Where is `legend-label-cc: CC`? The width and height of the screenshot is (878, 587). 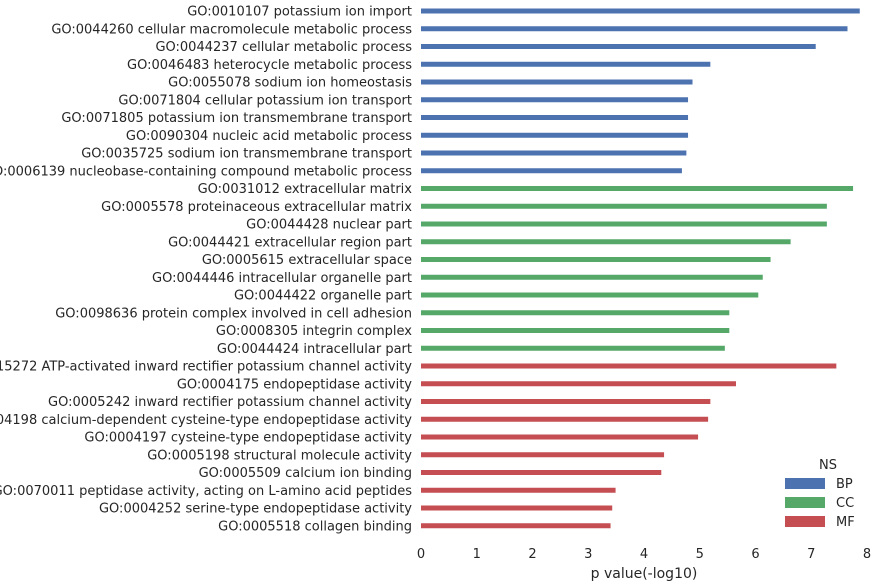 legend-label-cc: CC is located at coordinates (845, 503).